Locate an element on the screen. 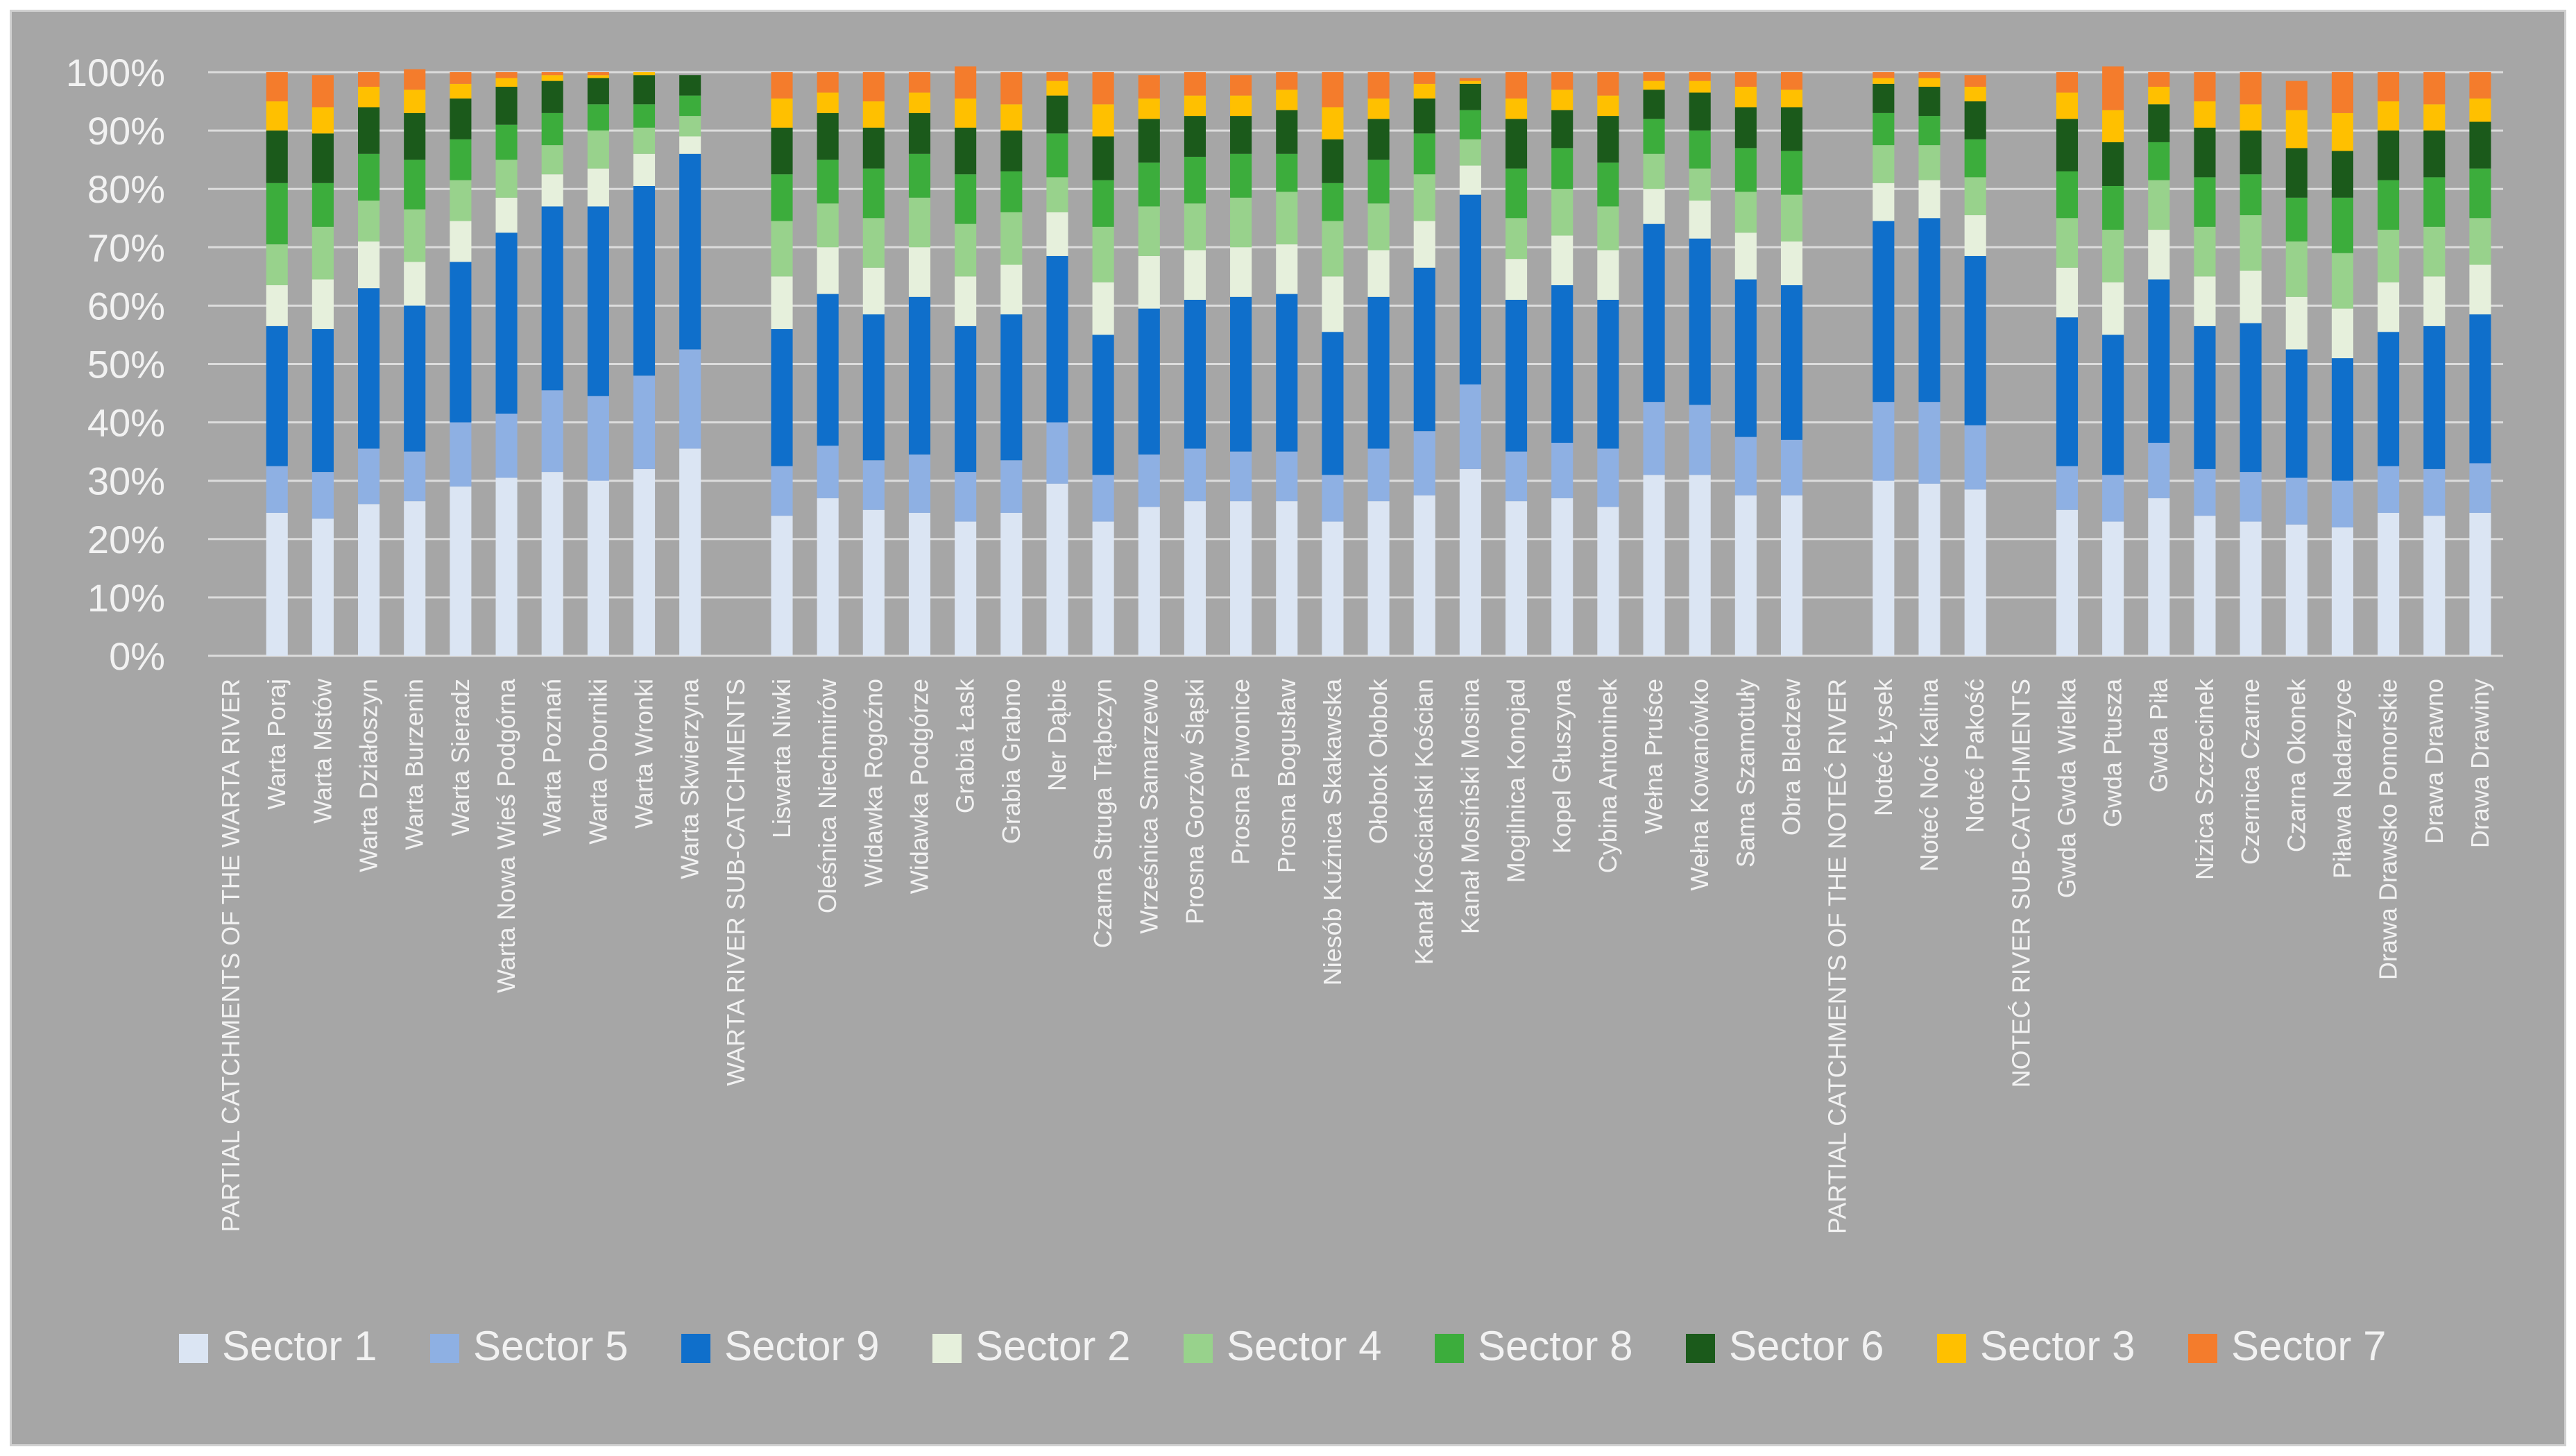 This screenshot has width=2576, height=1456. x-tick-label: Noteć Pakość is located at coordinates (1975, 756).